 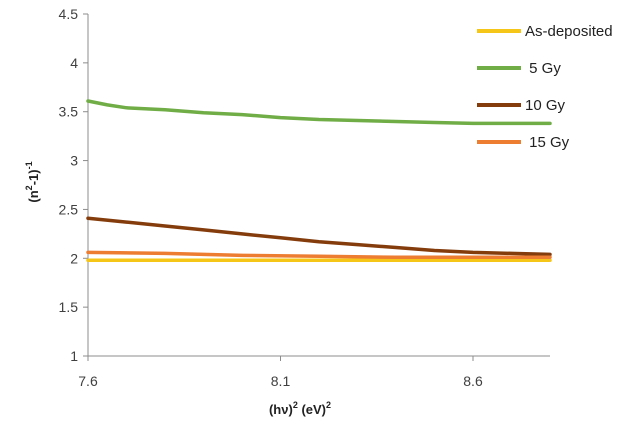 I want to click on legend-label: 5 Gy, so click(x=543, y=68).